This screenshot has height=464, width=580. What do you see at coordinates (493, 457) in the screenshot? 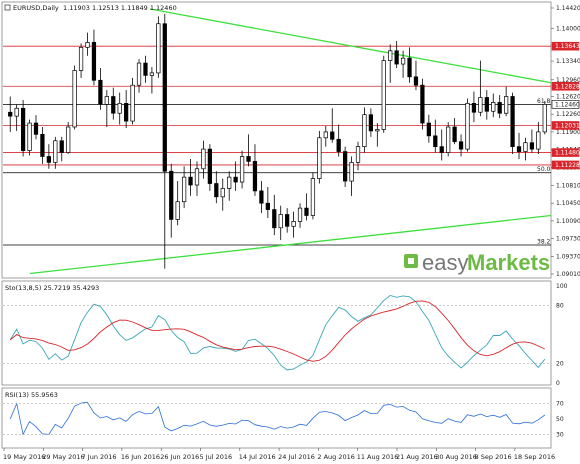
I see `date-tick-label: 8 Sep 2016` at bounding box center [493, 457].